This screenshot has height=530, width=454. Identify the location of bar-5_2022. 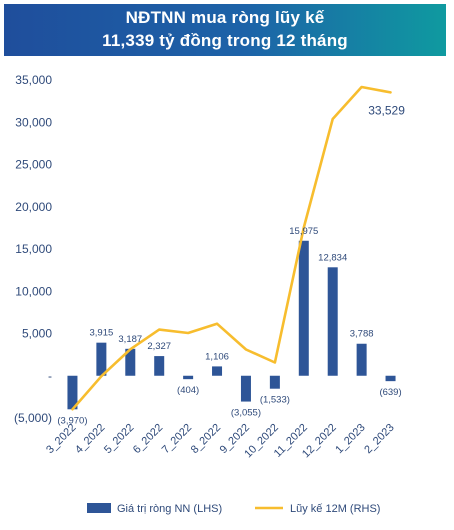
(130, 362).